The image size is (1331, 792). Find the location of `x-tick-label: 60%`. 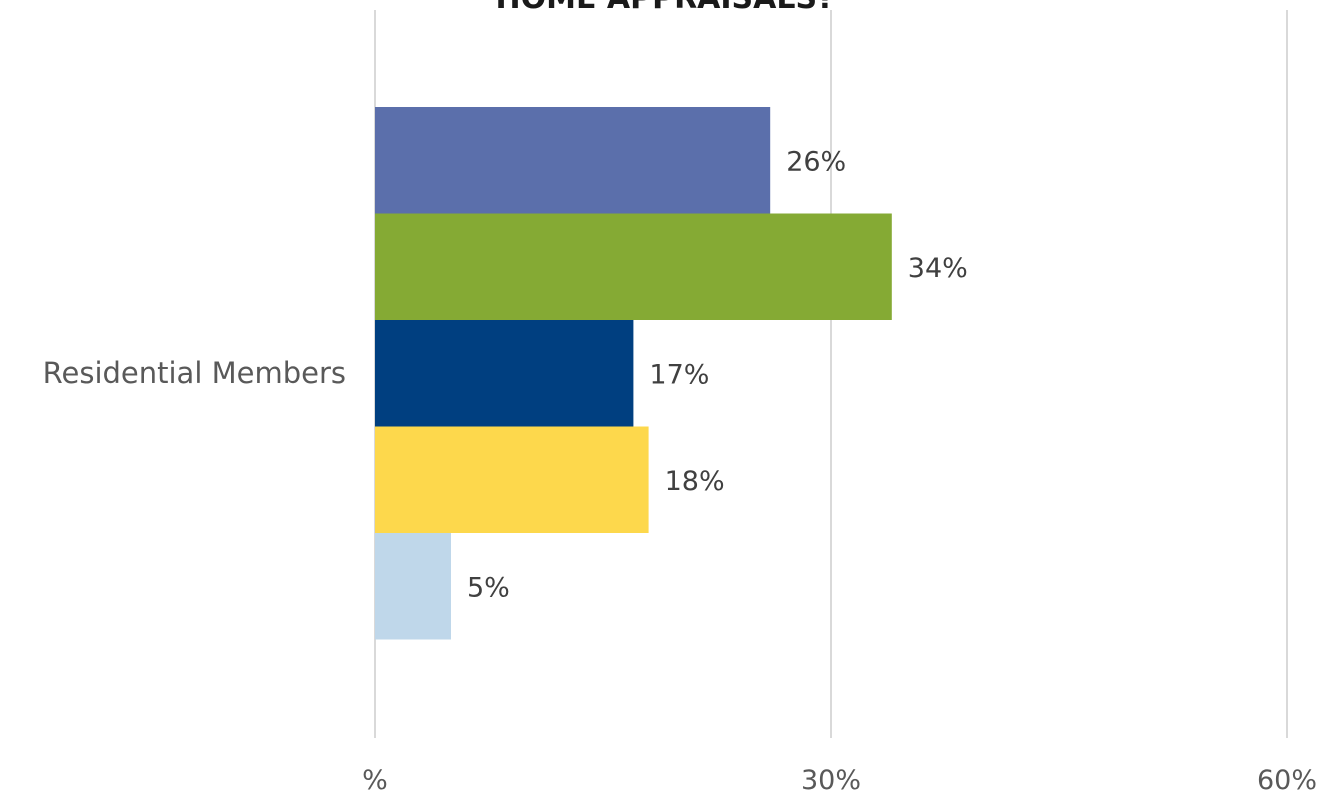

x-tick-label: 60% is located at coordinates (1287, 778).